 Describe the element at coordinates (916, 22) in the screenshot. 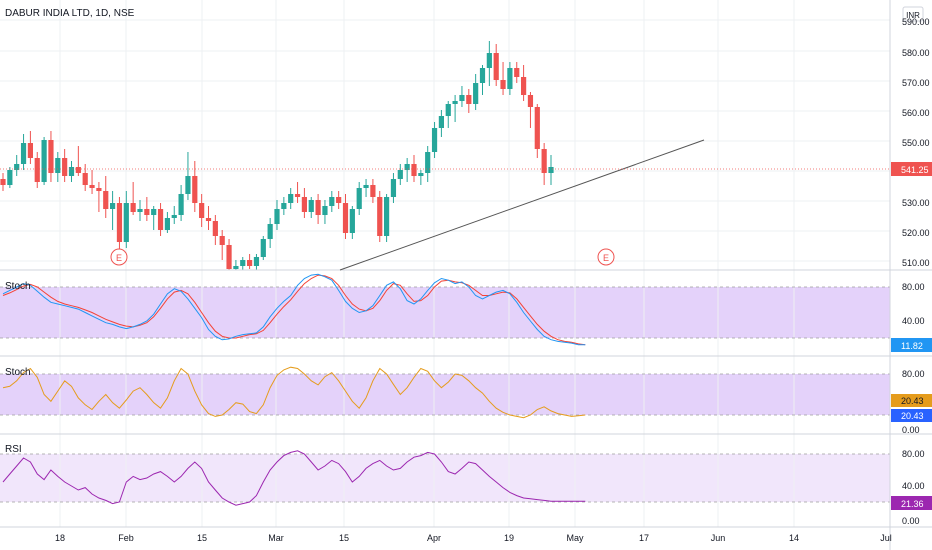

I see `price-tick: 590.00` at that location.